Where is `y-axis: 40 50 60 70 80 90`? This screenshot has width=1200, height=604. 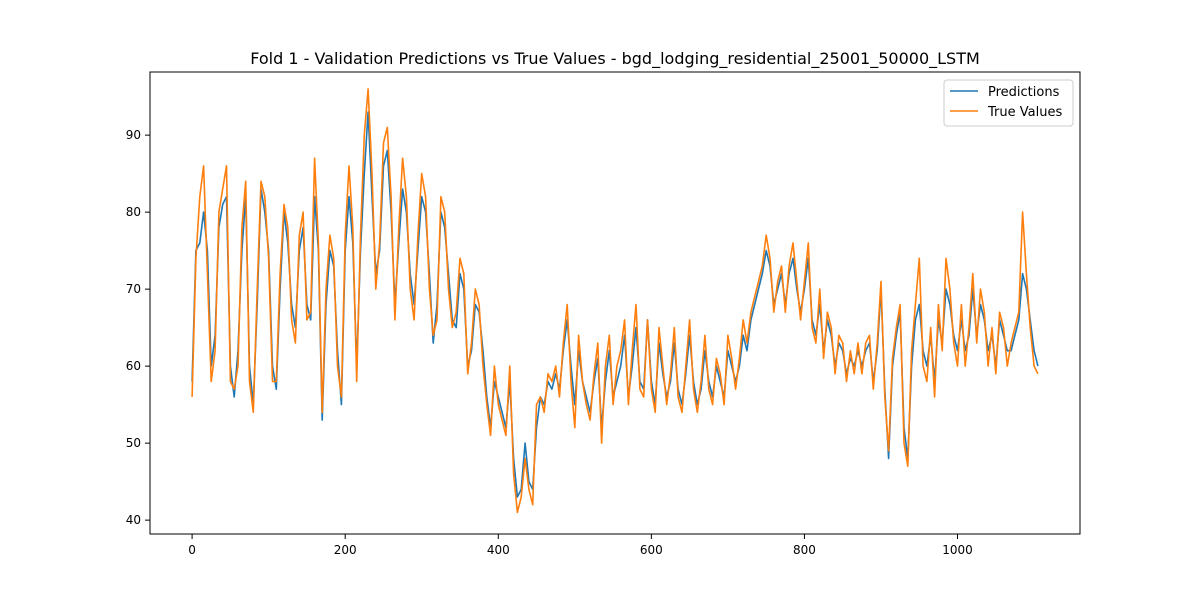 y-axis: 40 50 60 70 80 90 is located at coordinates (138, 327).